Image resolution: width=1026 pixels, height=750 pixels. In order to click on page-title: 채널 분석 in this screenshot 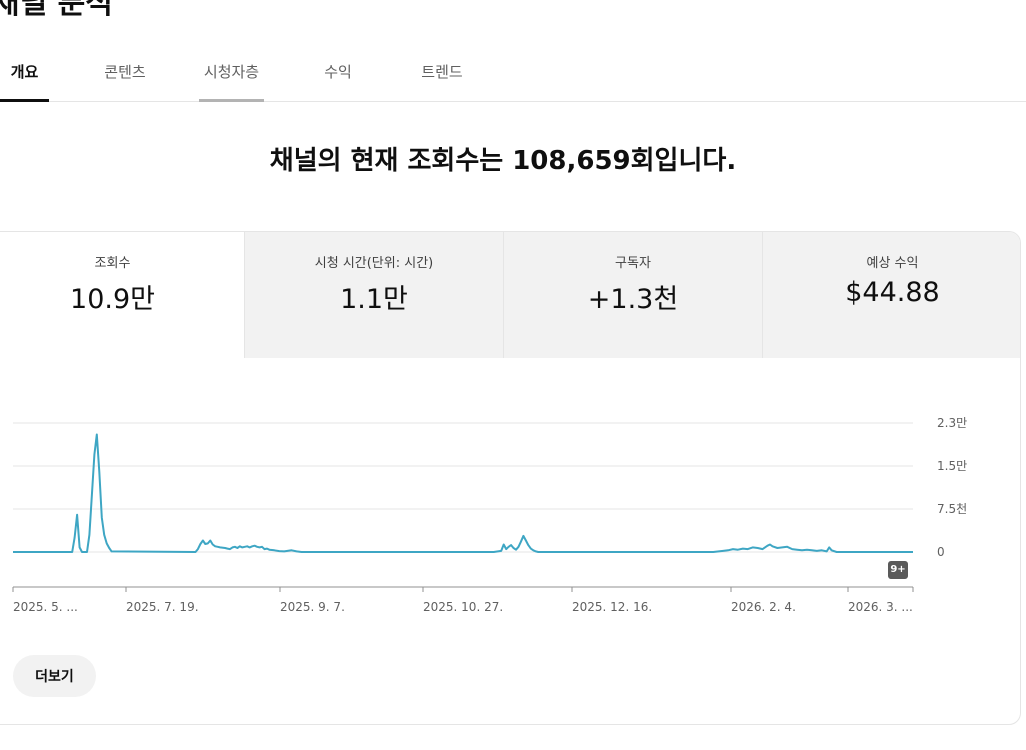, I will do `click(56, 10)`.